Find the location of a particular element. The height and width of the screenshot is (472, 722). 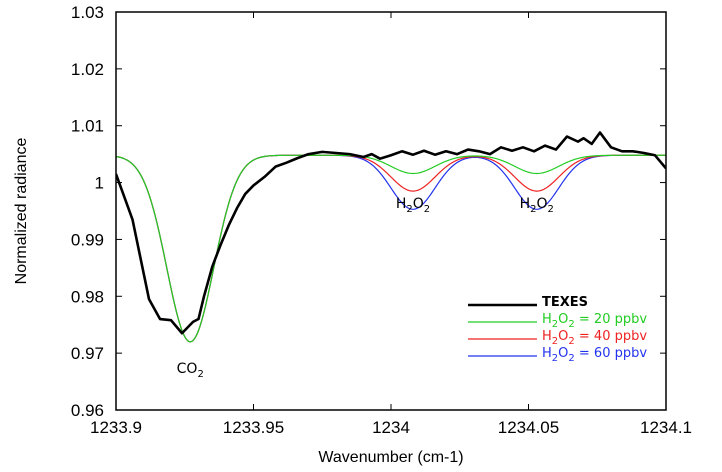

y-axis-title: Normalized radiance is located at coordinates (21, 211).